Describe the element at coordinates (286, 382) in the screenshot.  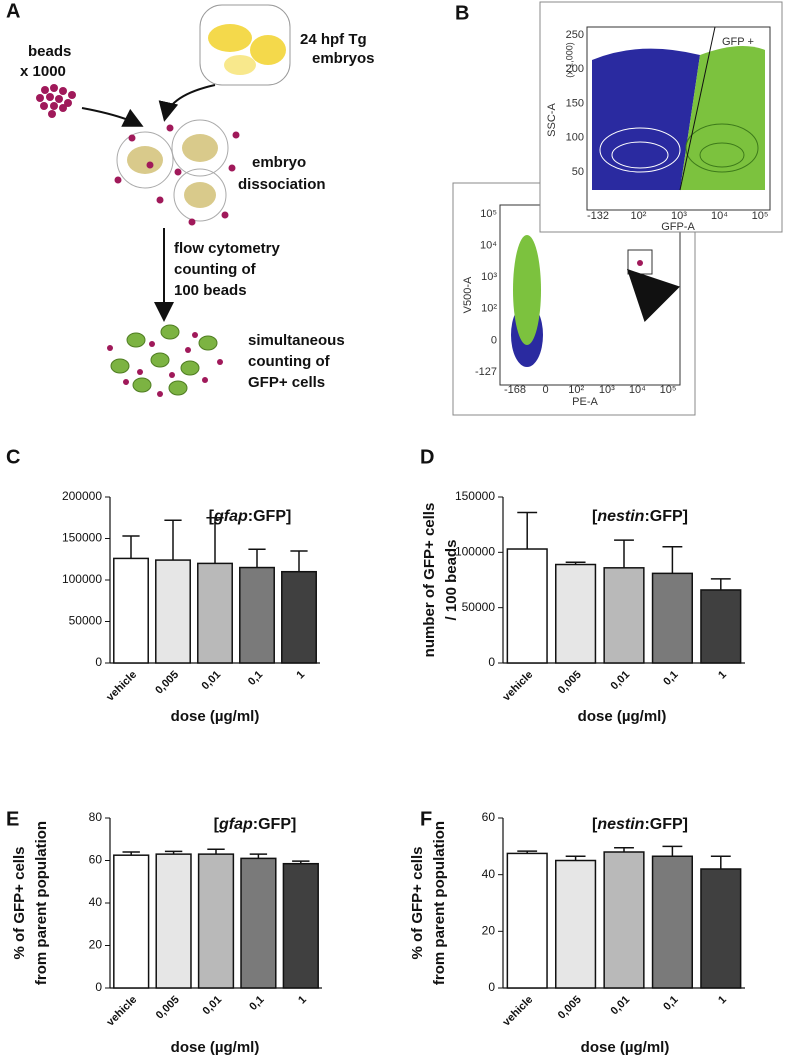
I see `counting-text: GFP+ cells` at that location.